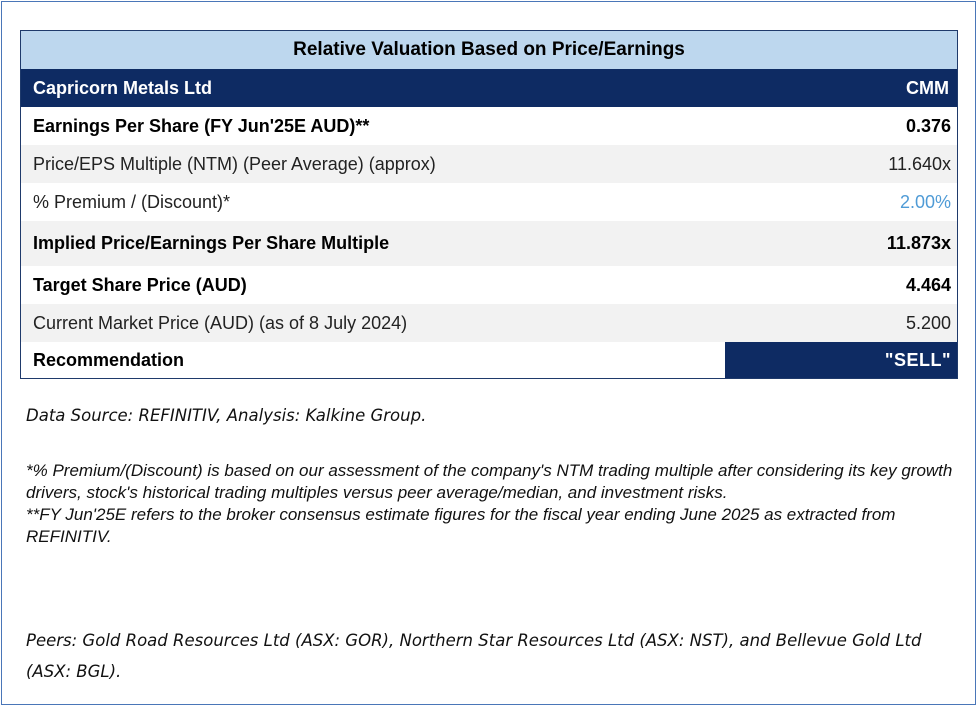  Describe the element at coordinates (928, 322) in the screenshot. I see `row-value: 5.200` at that location.